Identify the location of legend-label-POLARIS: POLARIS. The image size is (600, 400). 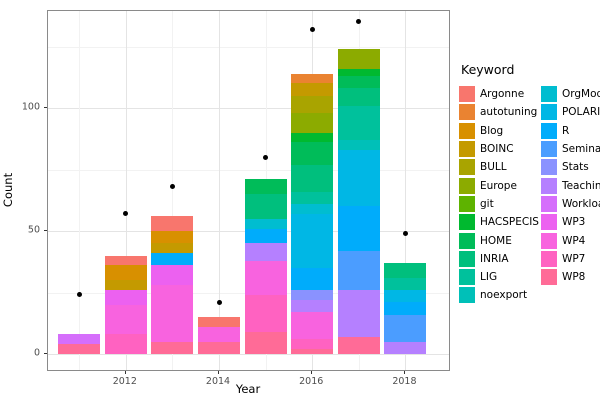
(580, 112).